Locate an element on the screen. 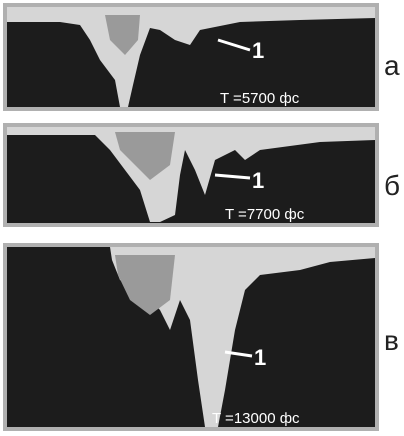 The width and height of the screenshot is (404, 436). panel-letter: а is located at coordinates (392, 65).